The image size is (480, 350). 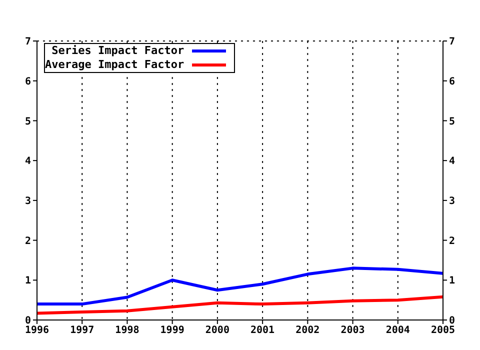 I want to click on y2-tick-label: 5, so click(x=452, y=122).